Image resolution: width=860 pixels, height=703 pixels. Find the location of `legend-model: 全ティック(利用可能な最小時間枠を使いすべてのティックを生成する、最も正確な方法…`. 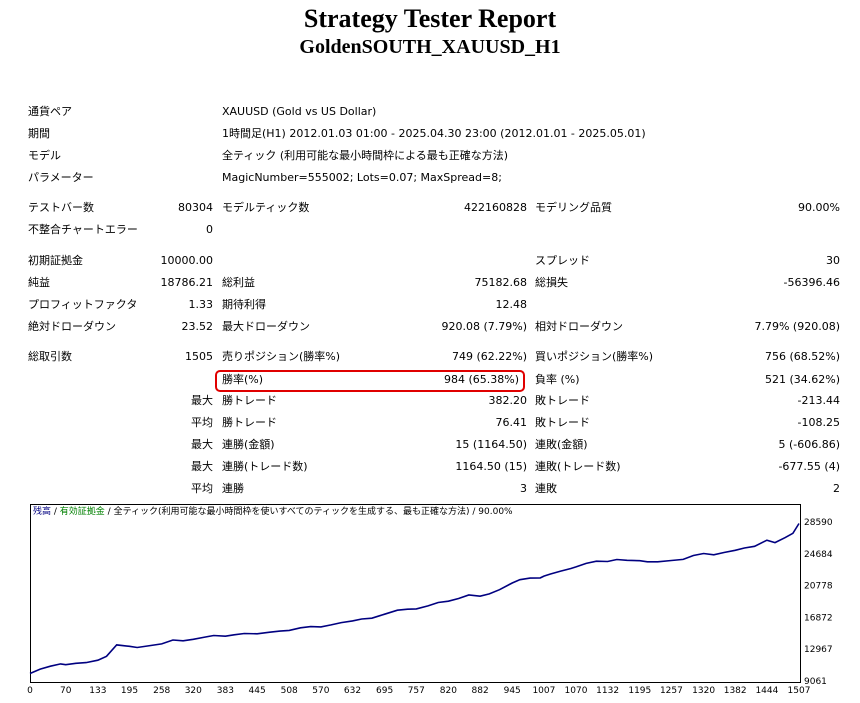

legend-model: 全ティック(利用可能な最小時間枠を使いすべてのティックを生成する、最も正確な方法… is located at coordinates (291, 512).